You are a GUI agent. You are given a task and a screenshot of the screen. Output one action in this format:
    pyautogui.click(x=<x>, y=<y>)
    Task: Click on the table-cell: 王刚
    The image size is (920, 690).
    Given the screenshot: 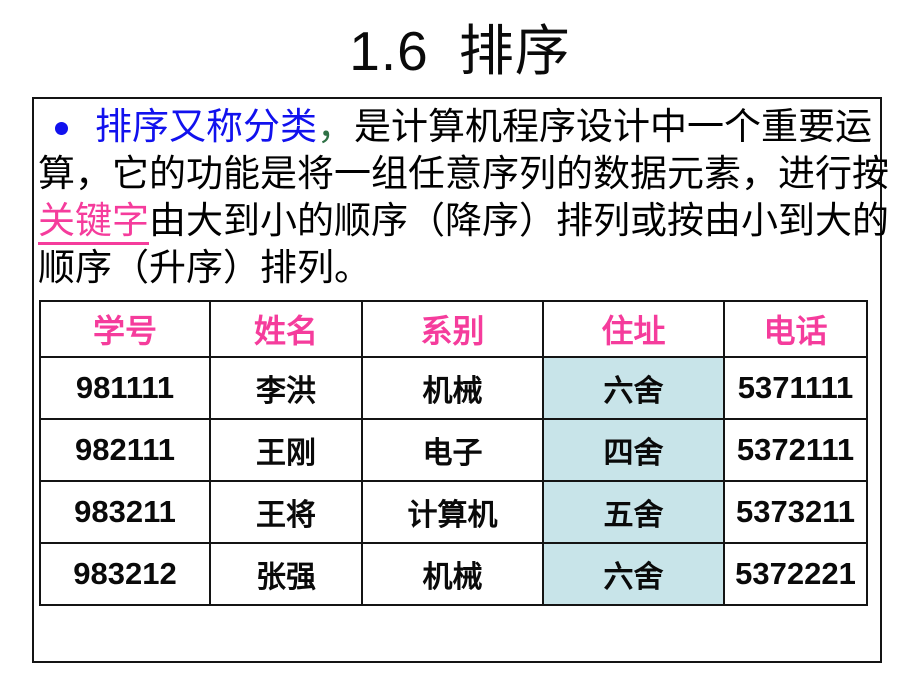 What is the action you would take?
    pyautogui.click(x=286, y=450)
    